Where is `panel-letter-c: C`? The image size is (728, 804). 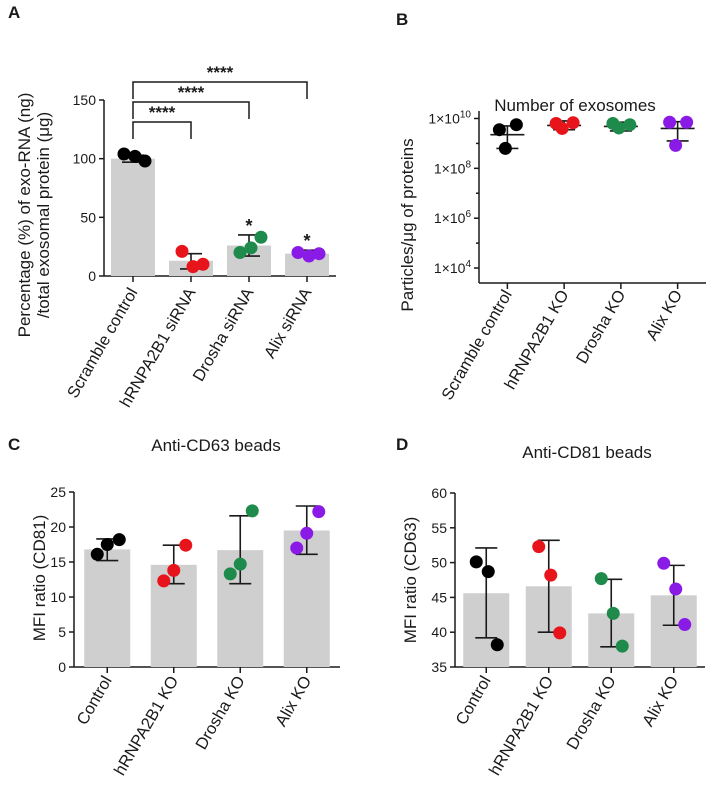
panel-letter-c: C is located at coordinates (14, 444).